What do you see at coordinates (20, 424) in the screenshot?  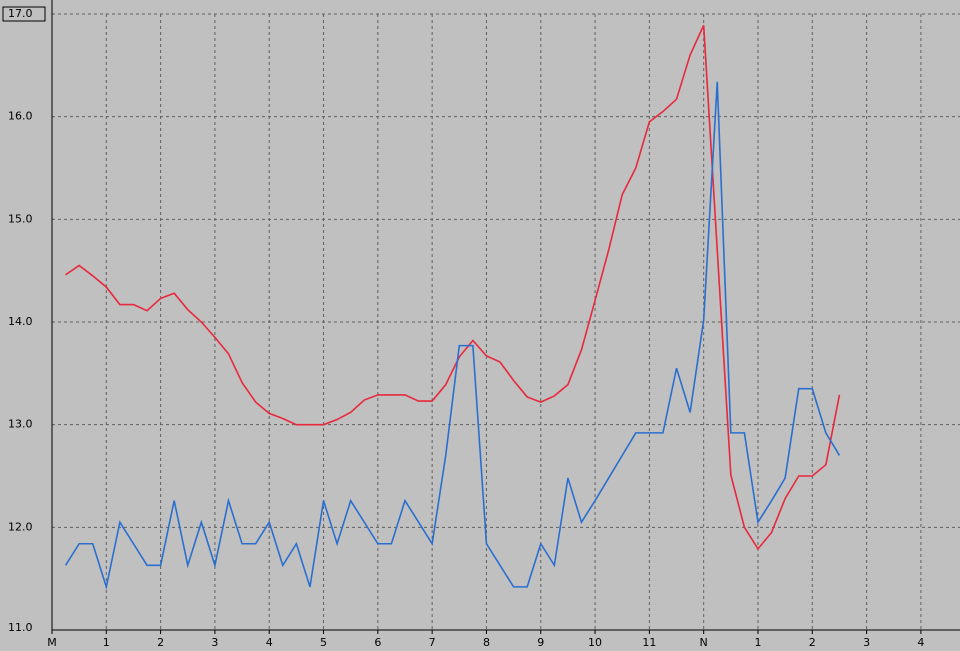 I see `y-tick-label: 13.0` at bounding box center [20, 424].